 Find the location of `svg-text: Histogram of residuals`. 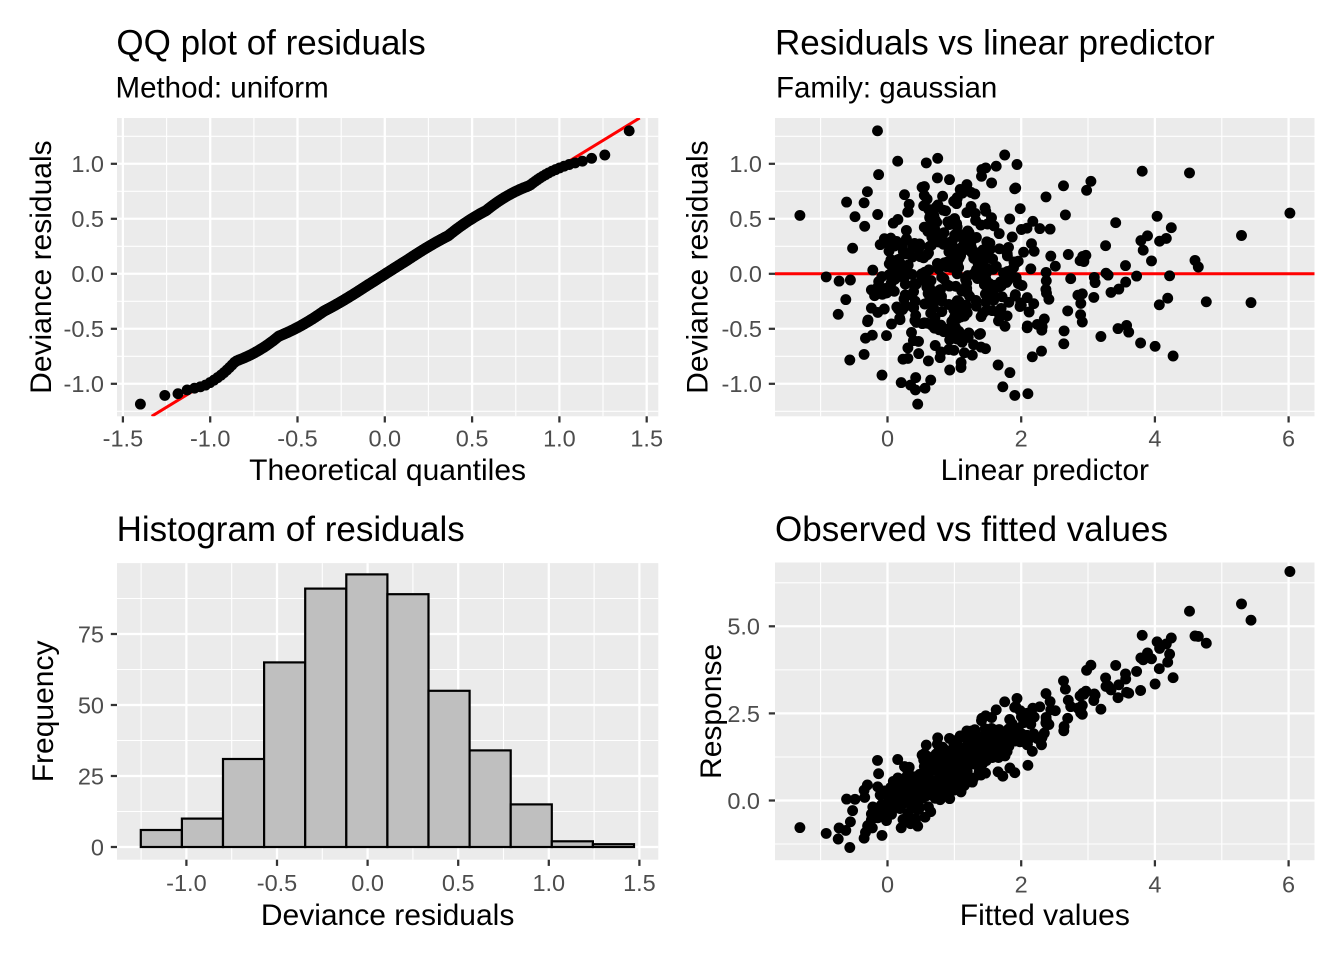

svg-text: Histogram of residuals is located at coordinates (291, 529).